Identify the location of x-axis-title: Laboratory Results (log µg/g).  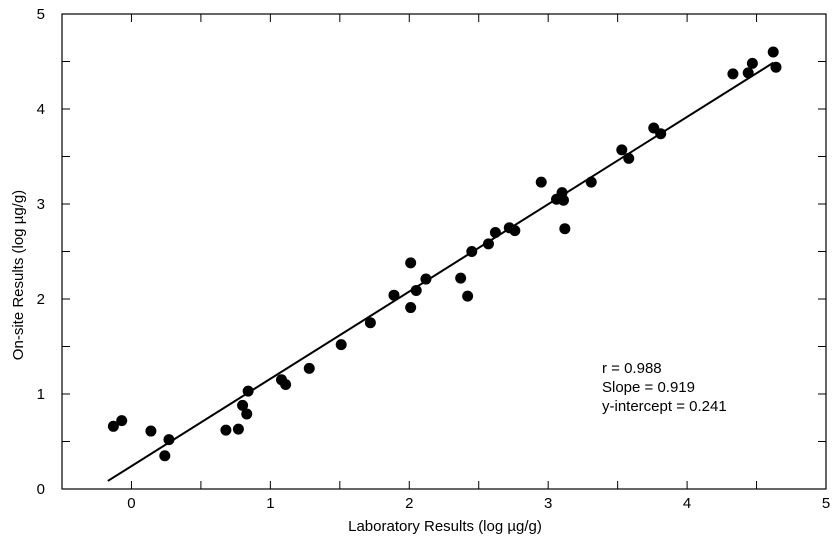
(445, 526).